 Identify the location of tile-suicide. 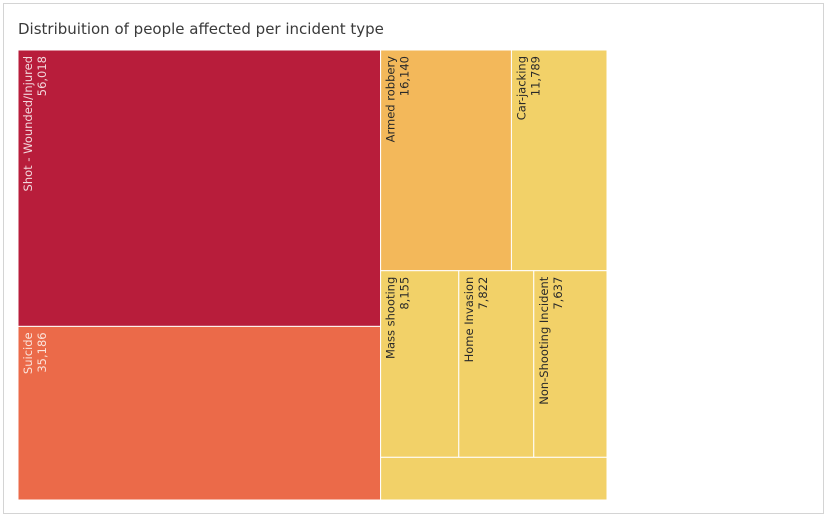
(199, 413).